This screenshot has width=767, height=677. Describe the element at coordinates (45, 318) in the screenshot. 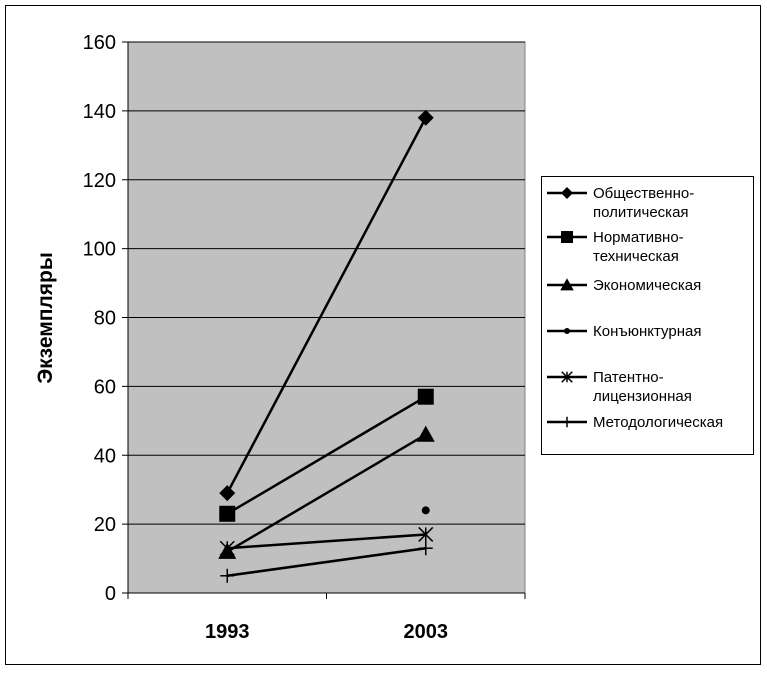

I see `y-axis-title: Экземпляры` at that location.